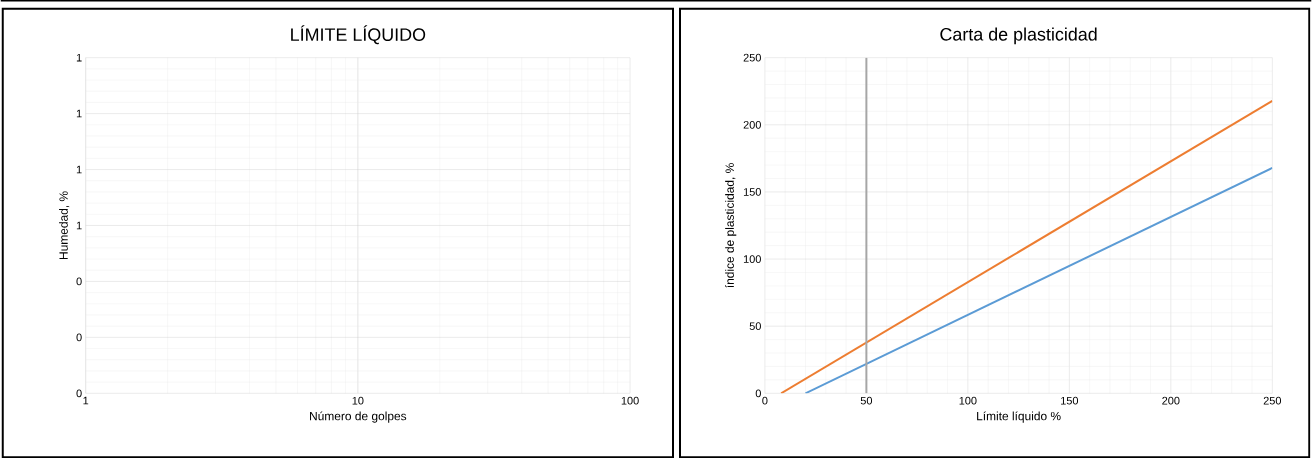 The width and height of the screenshot is (1312, 458). I want to click on x-tick-label: 150, so click(1070, 400).